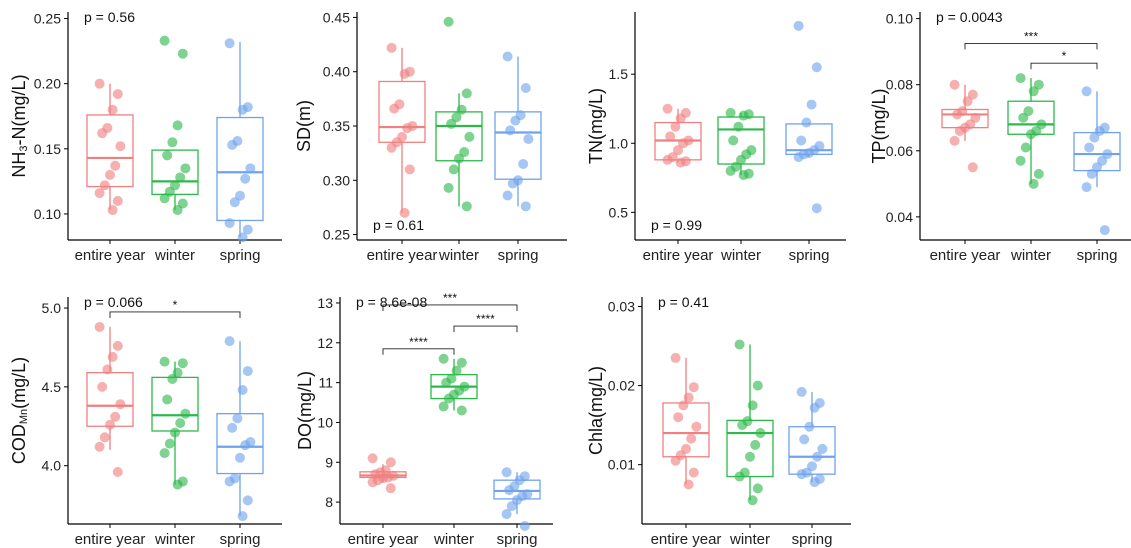 The height and width of the screenshot is (548, 1131). What do you see at coordinates (304, 126) in the screenshot?
I see `y-axis-label: SD(m)` at bounding box center [304, 126].